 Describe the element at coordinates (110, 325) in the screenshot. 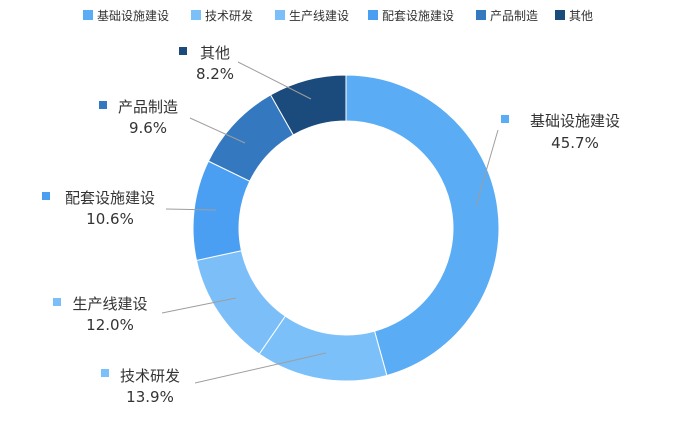

I see `slice-label-value: 12.0%` at that location.